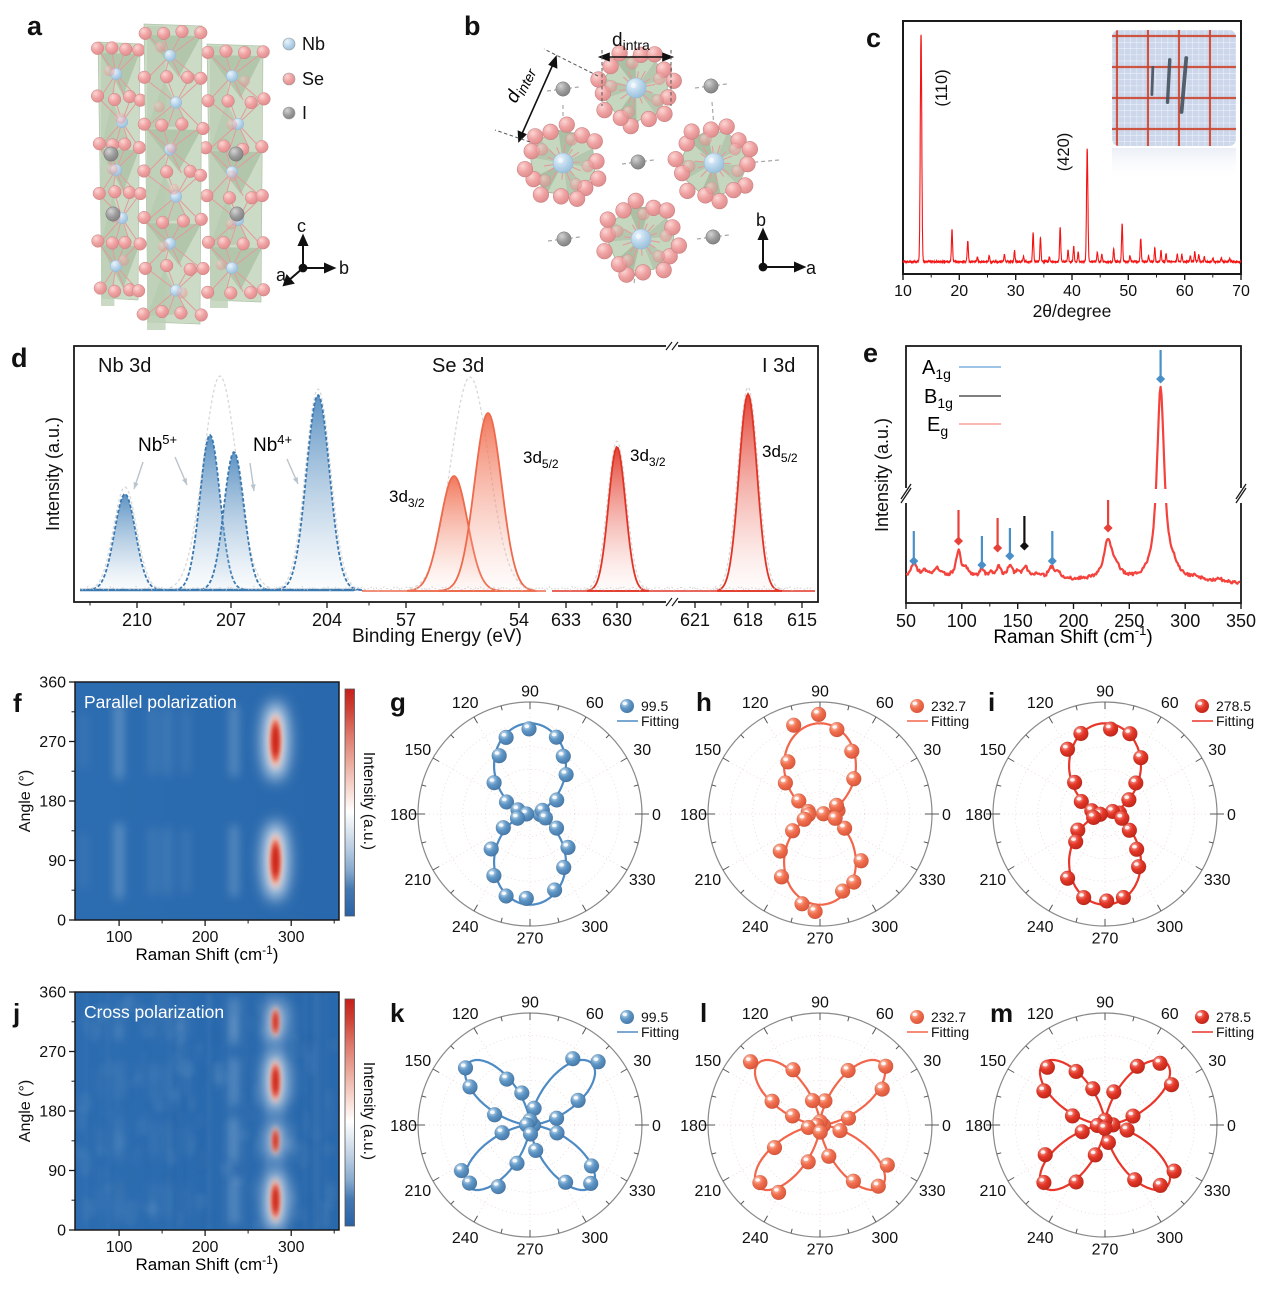 This screenshot has height=1291, width=1268. Describe the element at coordinates (406, 620) in the screenshot. I see `svg-text: 57` at that location.